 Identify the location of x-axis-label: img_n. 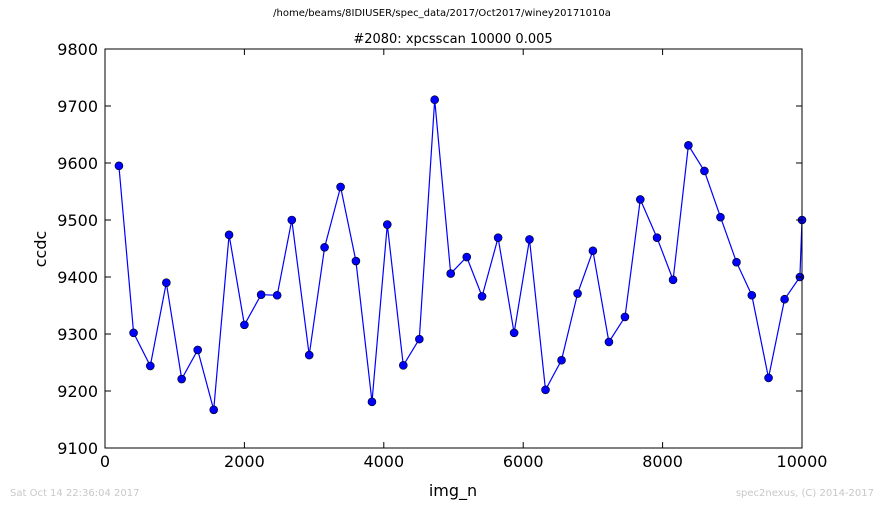
(453, 491).